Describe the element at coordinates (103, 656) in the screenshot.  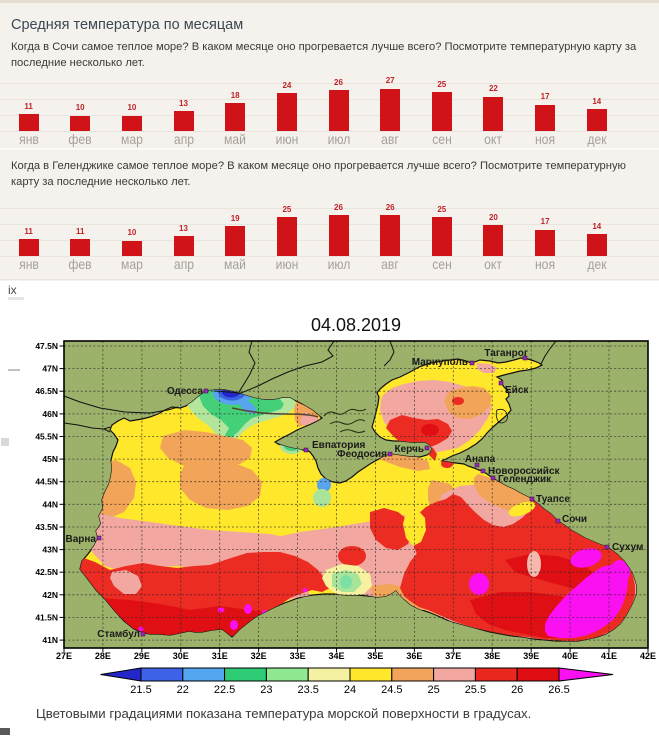
I see `svg-text: 28E` at that location.